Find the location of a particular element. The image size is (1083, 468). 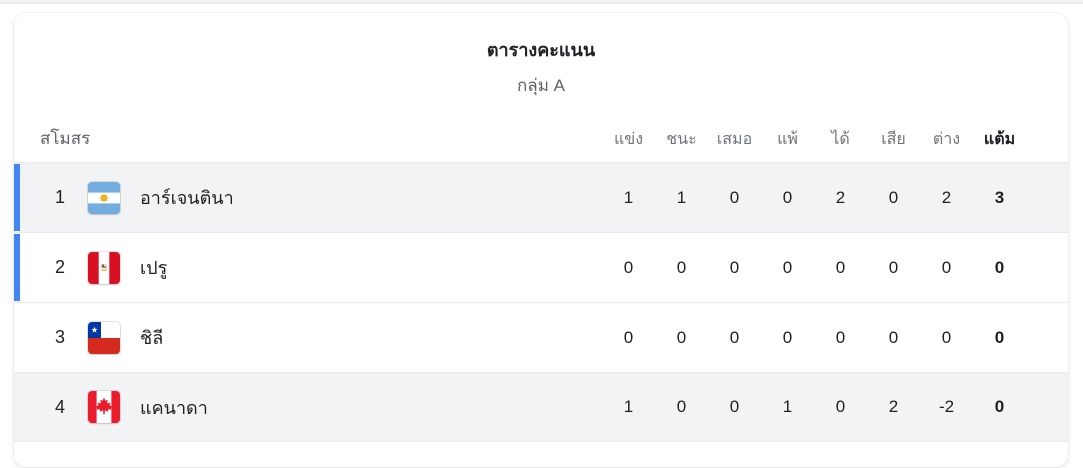

page-top-strip is located at coordinates (541, 2).